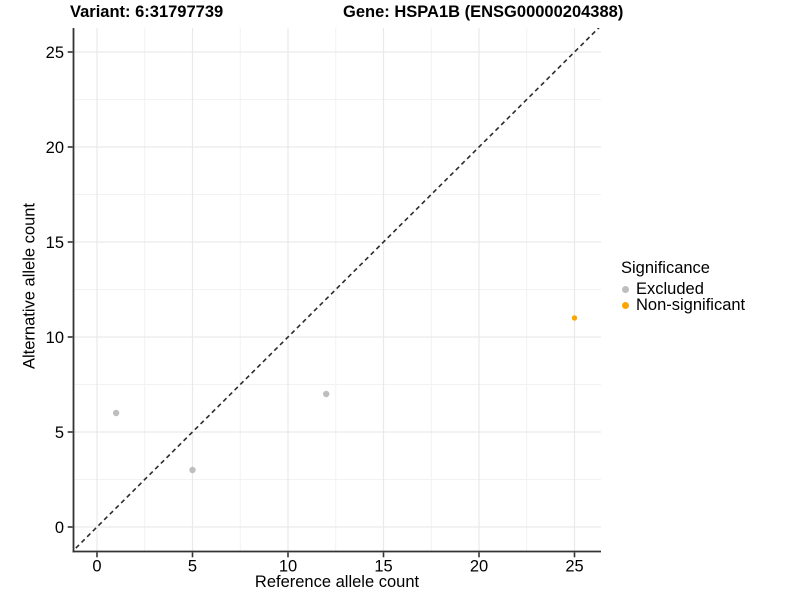 The height and width of the screenshot is (600, 800). I want to click on x-tick-label: 0, so click(96, 567).